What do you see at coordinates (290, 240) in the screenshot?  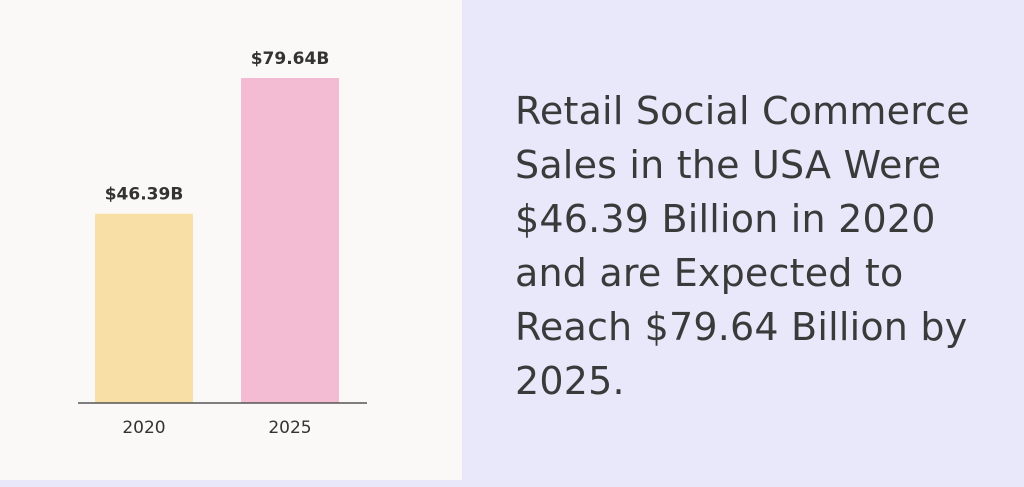 I see `bar-2025` at bounding box center [290, 240].